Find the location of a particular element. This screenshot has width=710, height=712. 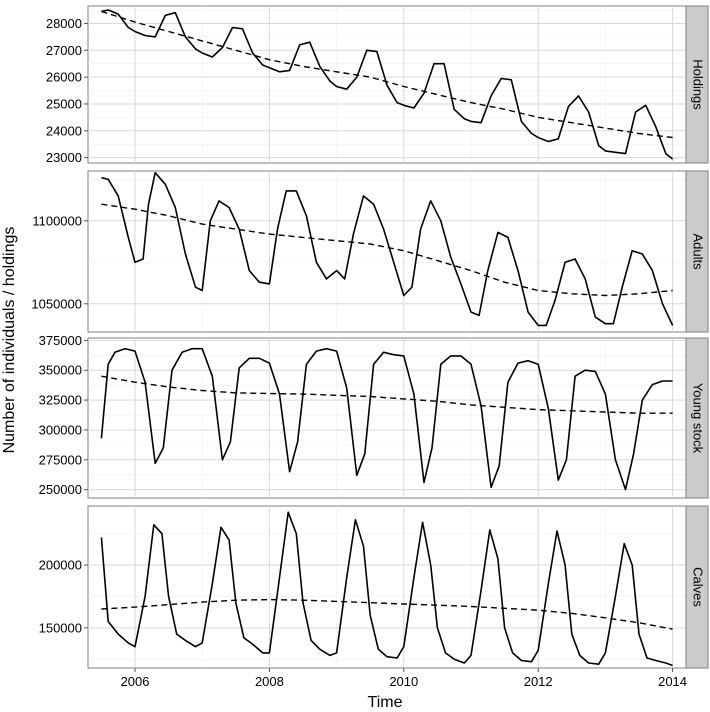

facet-strip-label: Holdings is located at coordinates (698, 84).